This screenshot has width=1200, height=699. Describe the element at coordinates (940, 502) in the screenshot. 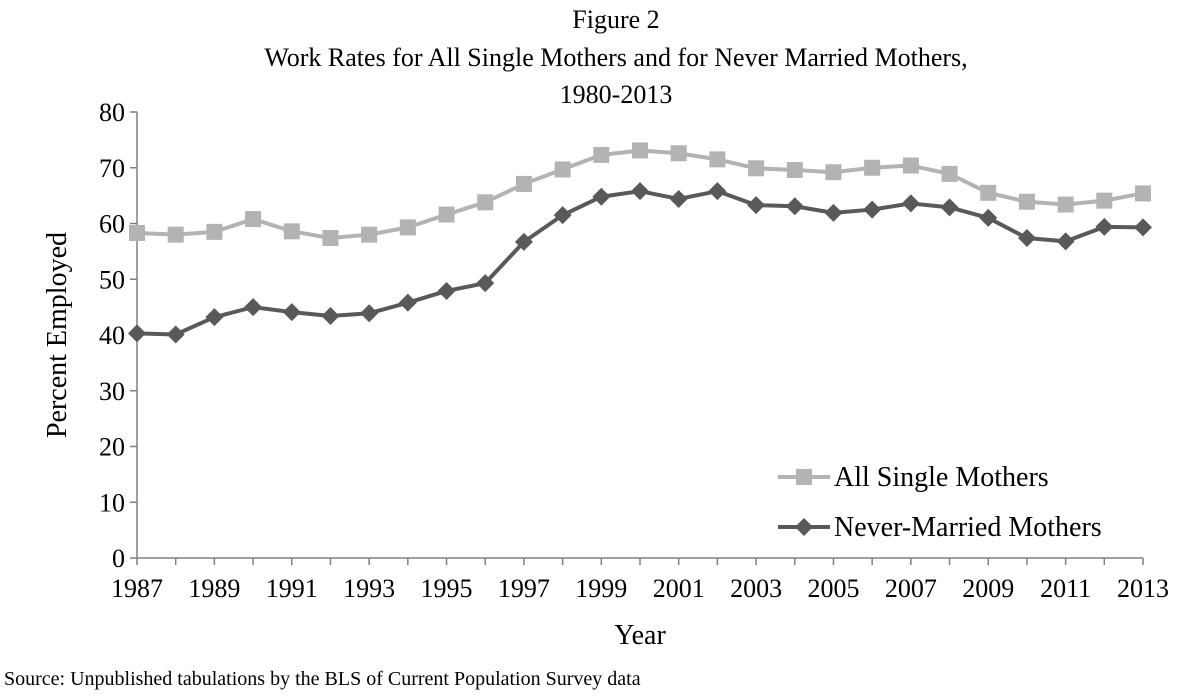

I see `legend: All Single Mothers Never-Married Mothers` at that location.